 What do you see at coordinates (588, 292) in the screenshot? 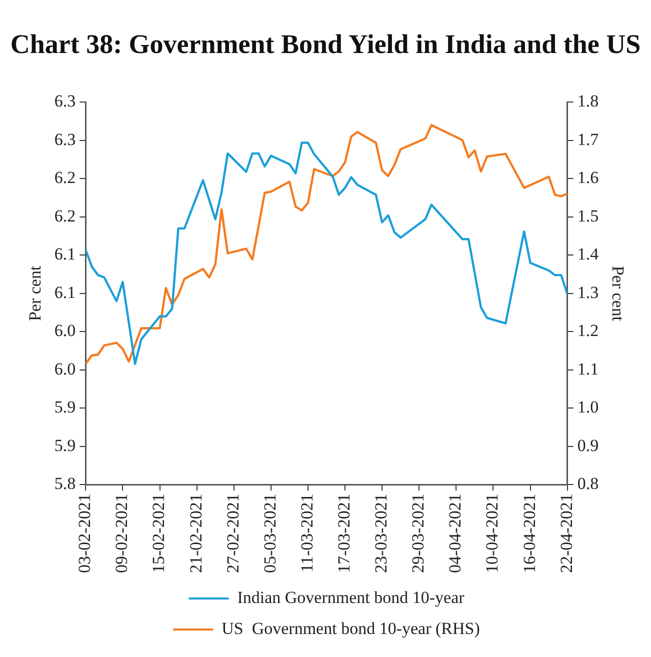
I see `y2-tick-label: 1.3` at bounding box center [588, 292].